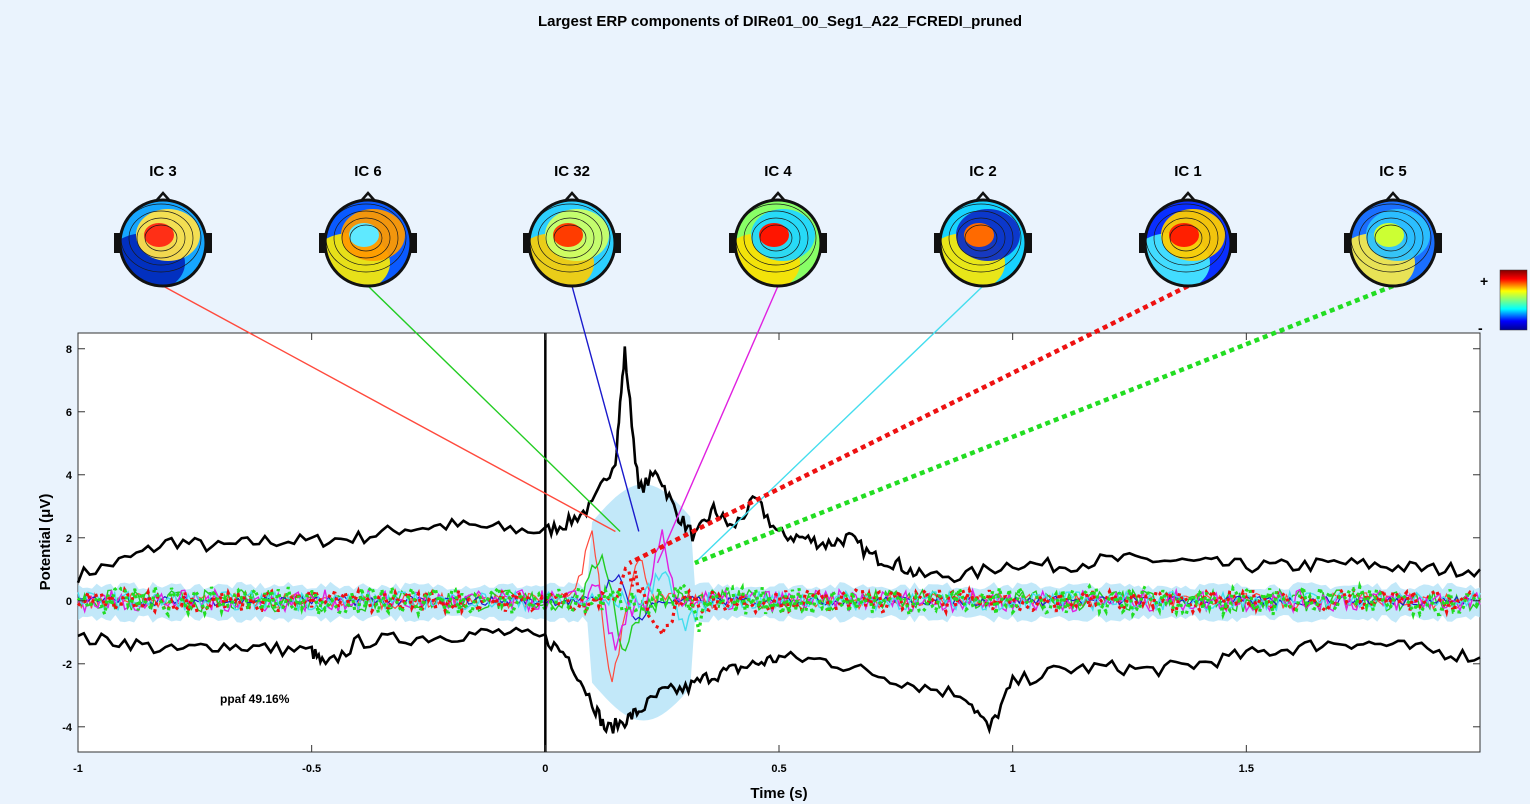 The width and height of the screenshot is (1530, 804). Describe the element at coordinates (67, 728) in the screenshot. I see `y-tick-label: -4` at that location.